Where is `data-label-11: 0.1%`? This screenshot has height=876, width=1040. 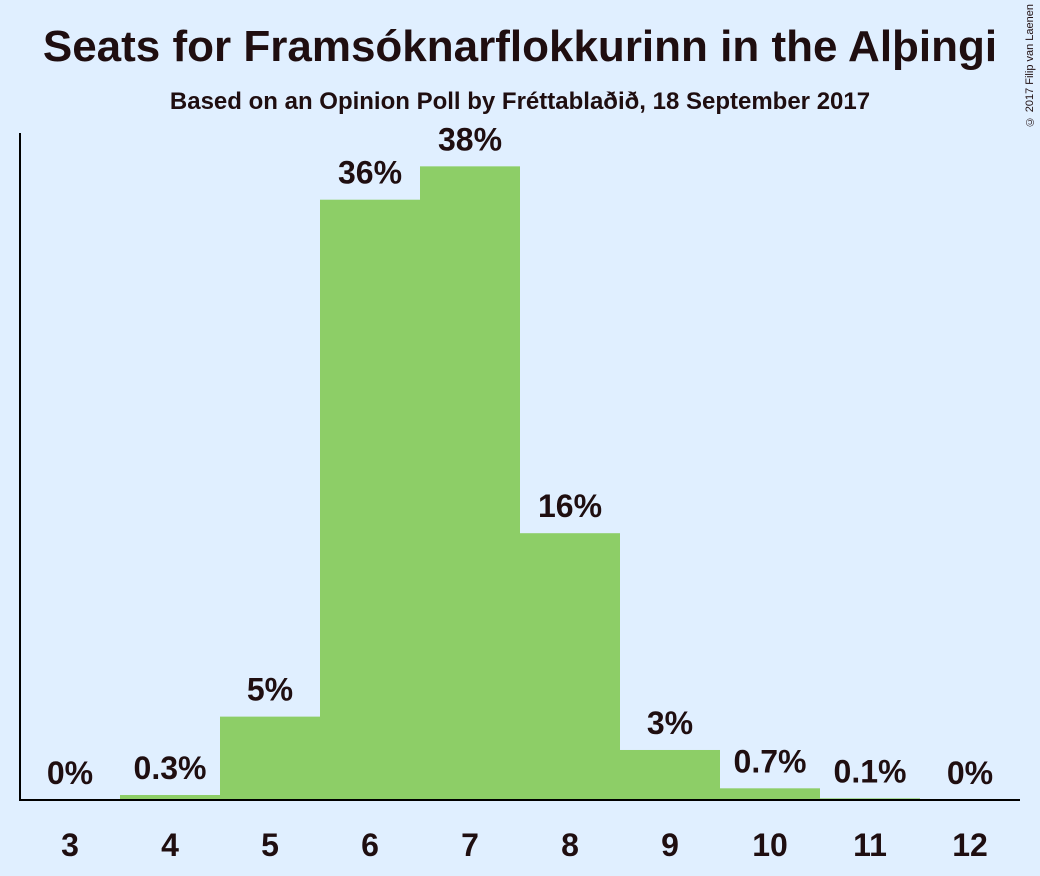 data-label-11: 0.1% is located at coordinates (870, 771).